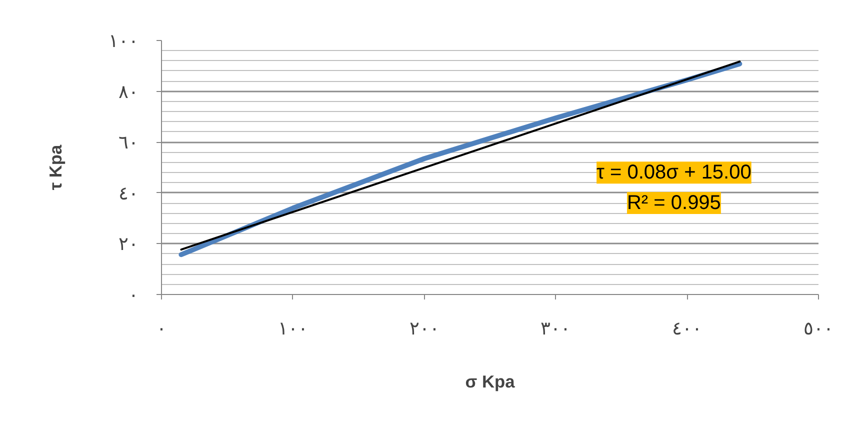 The height and width of the screenshot is (433, 857). Describe the element at coordinates (128, 142) in the screenshot. I see `y-tick-label: ٦٠` at that location.